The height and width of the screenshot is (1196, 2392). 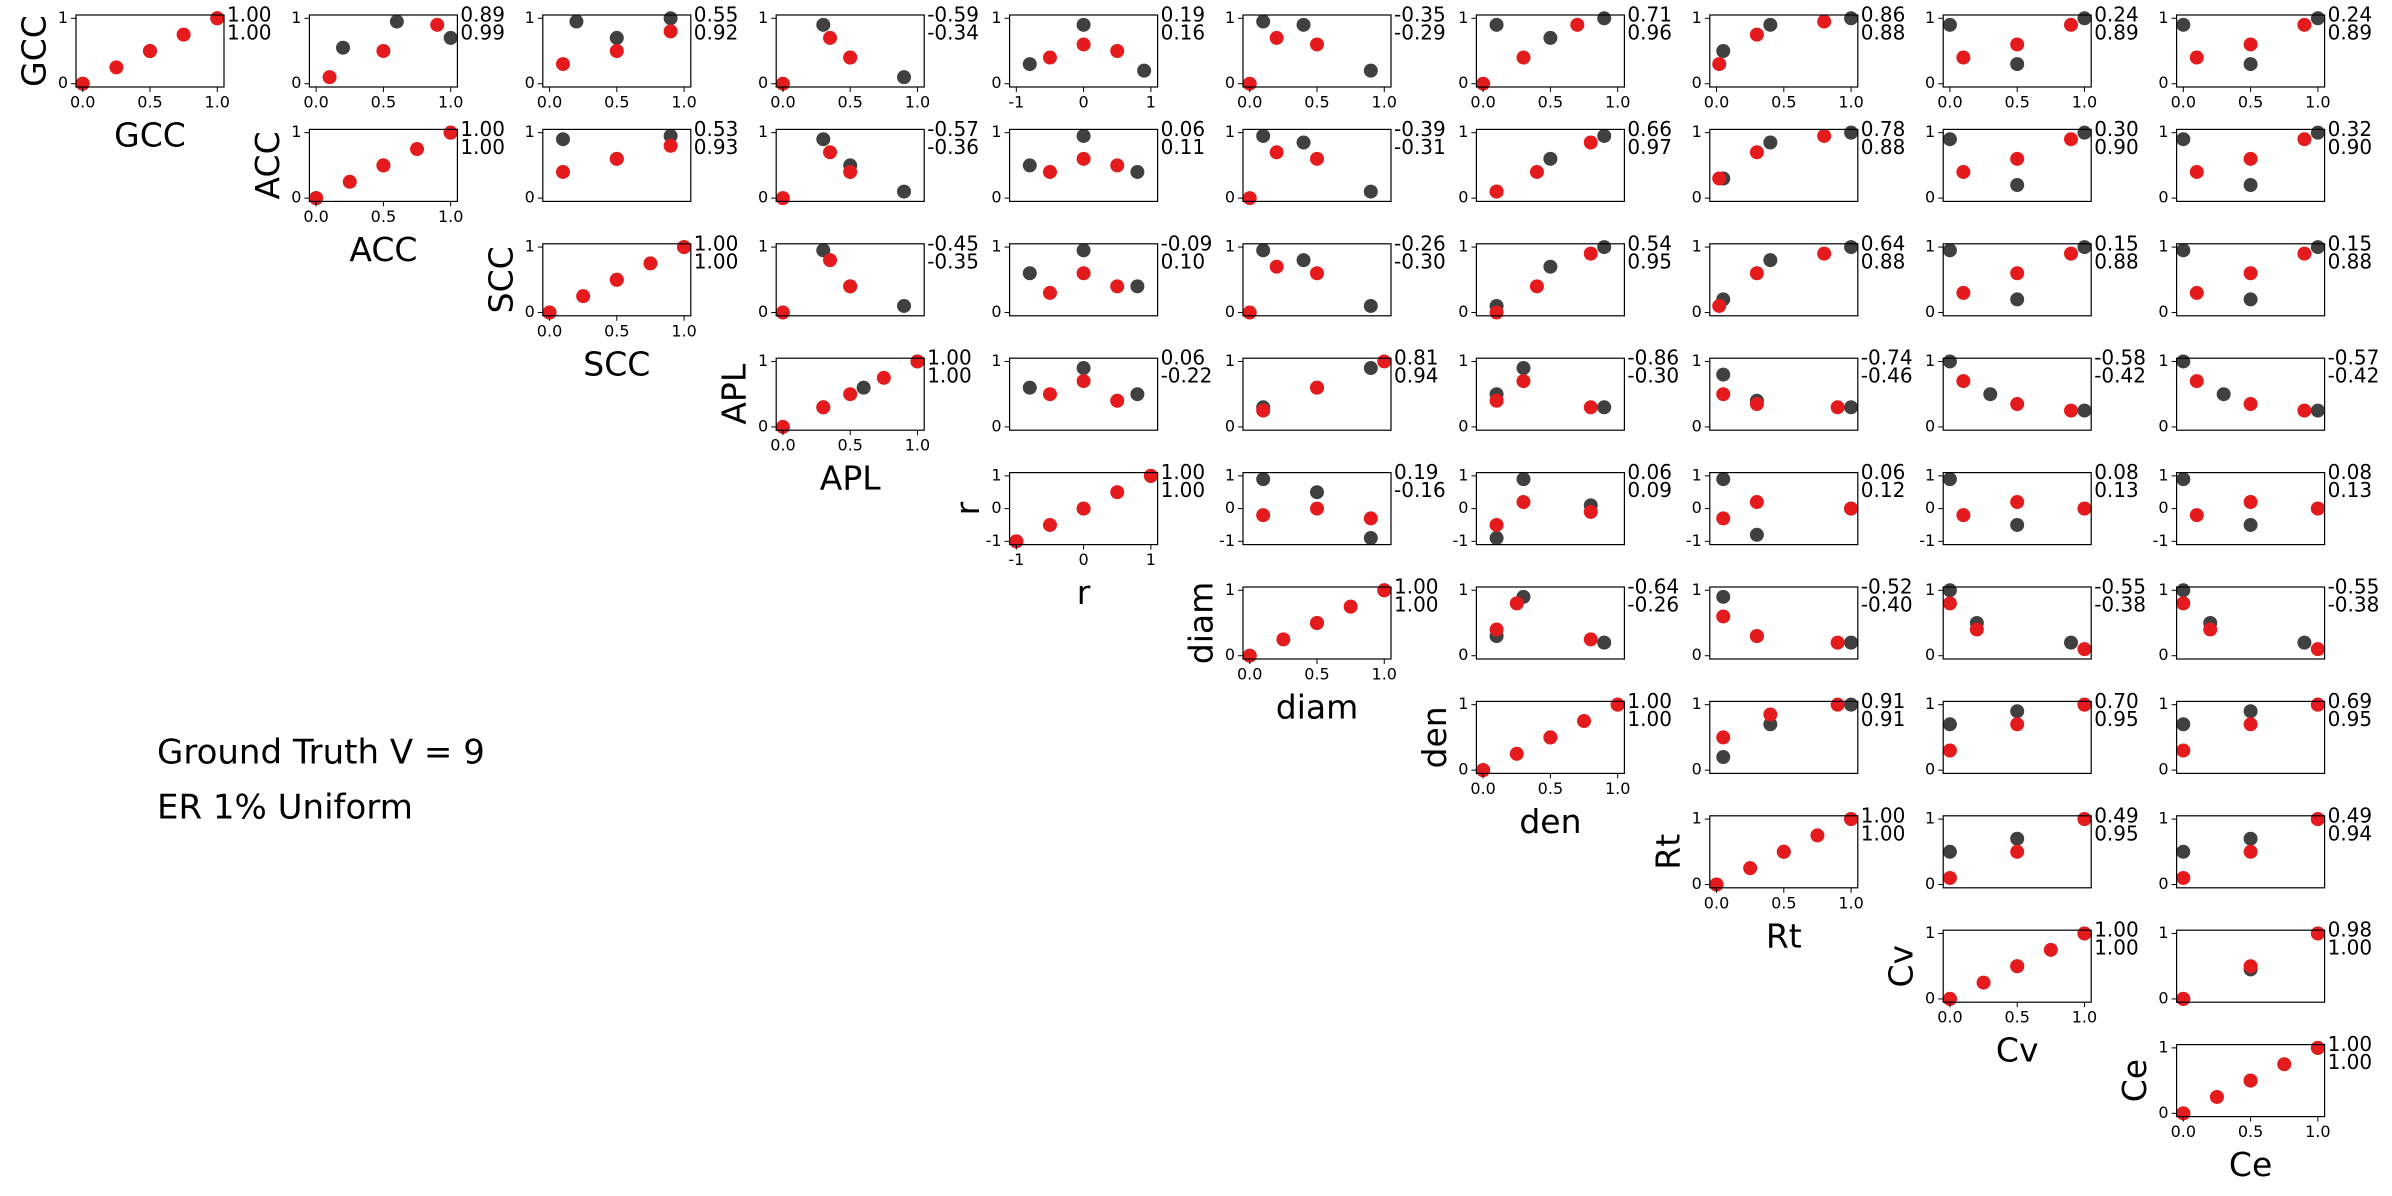 I want to click on correlation-label: 0.13, so click(x=2350, y=490).